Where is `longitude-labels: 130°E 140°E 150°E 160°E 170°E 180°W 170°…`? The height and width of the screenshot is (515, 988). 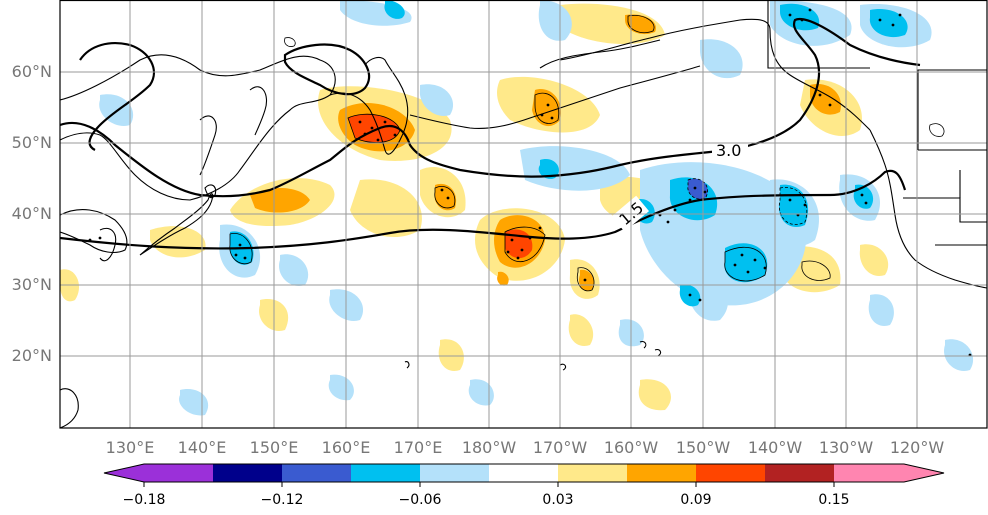
longitude-labels: 130°E 140°E 150°E 160°E 170°E 180°W 170°… is located at coordinates (525, 447).